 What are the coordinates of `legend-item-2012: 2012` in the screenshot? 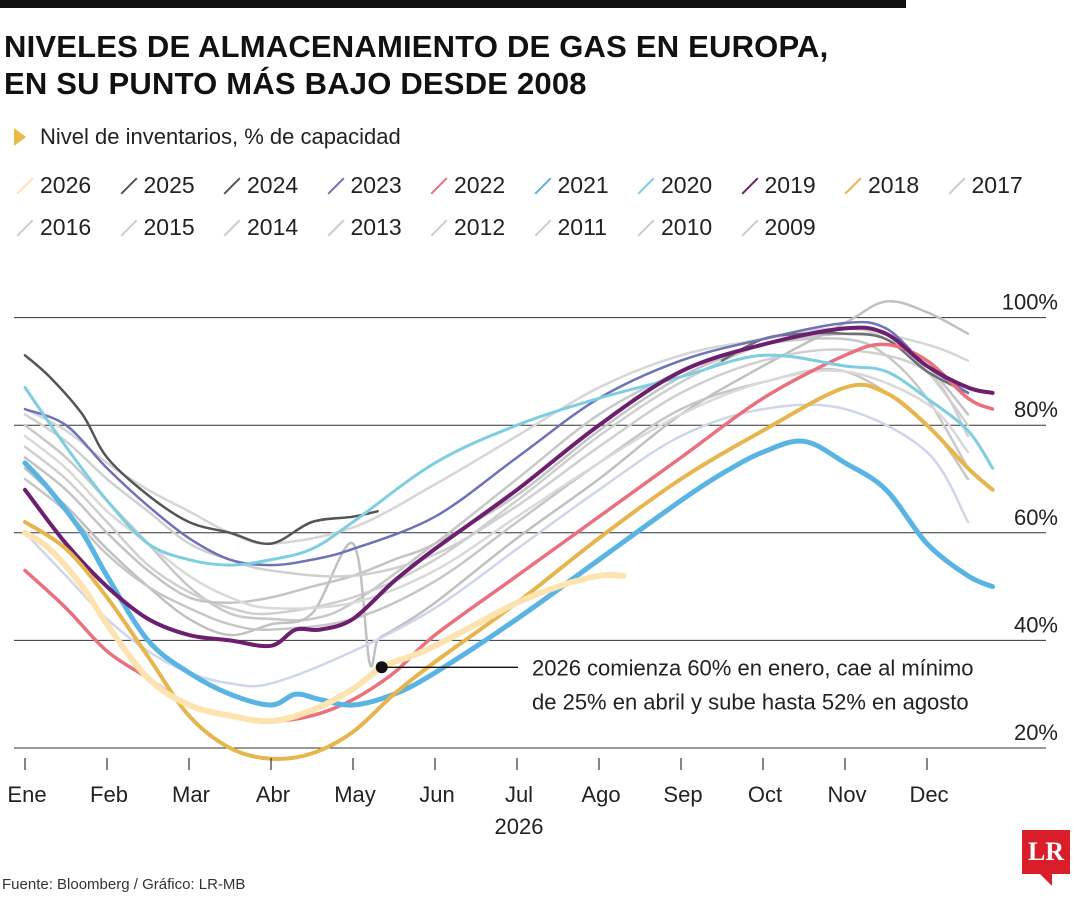 It's located at (468, 227).